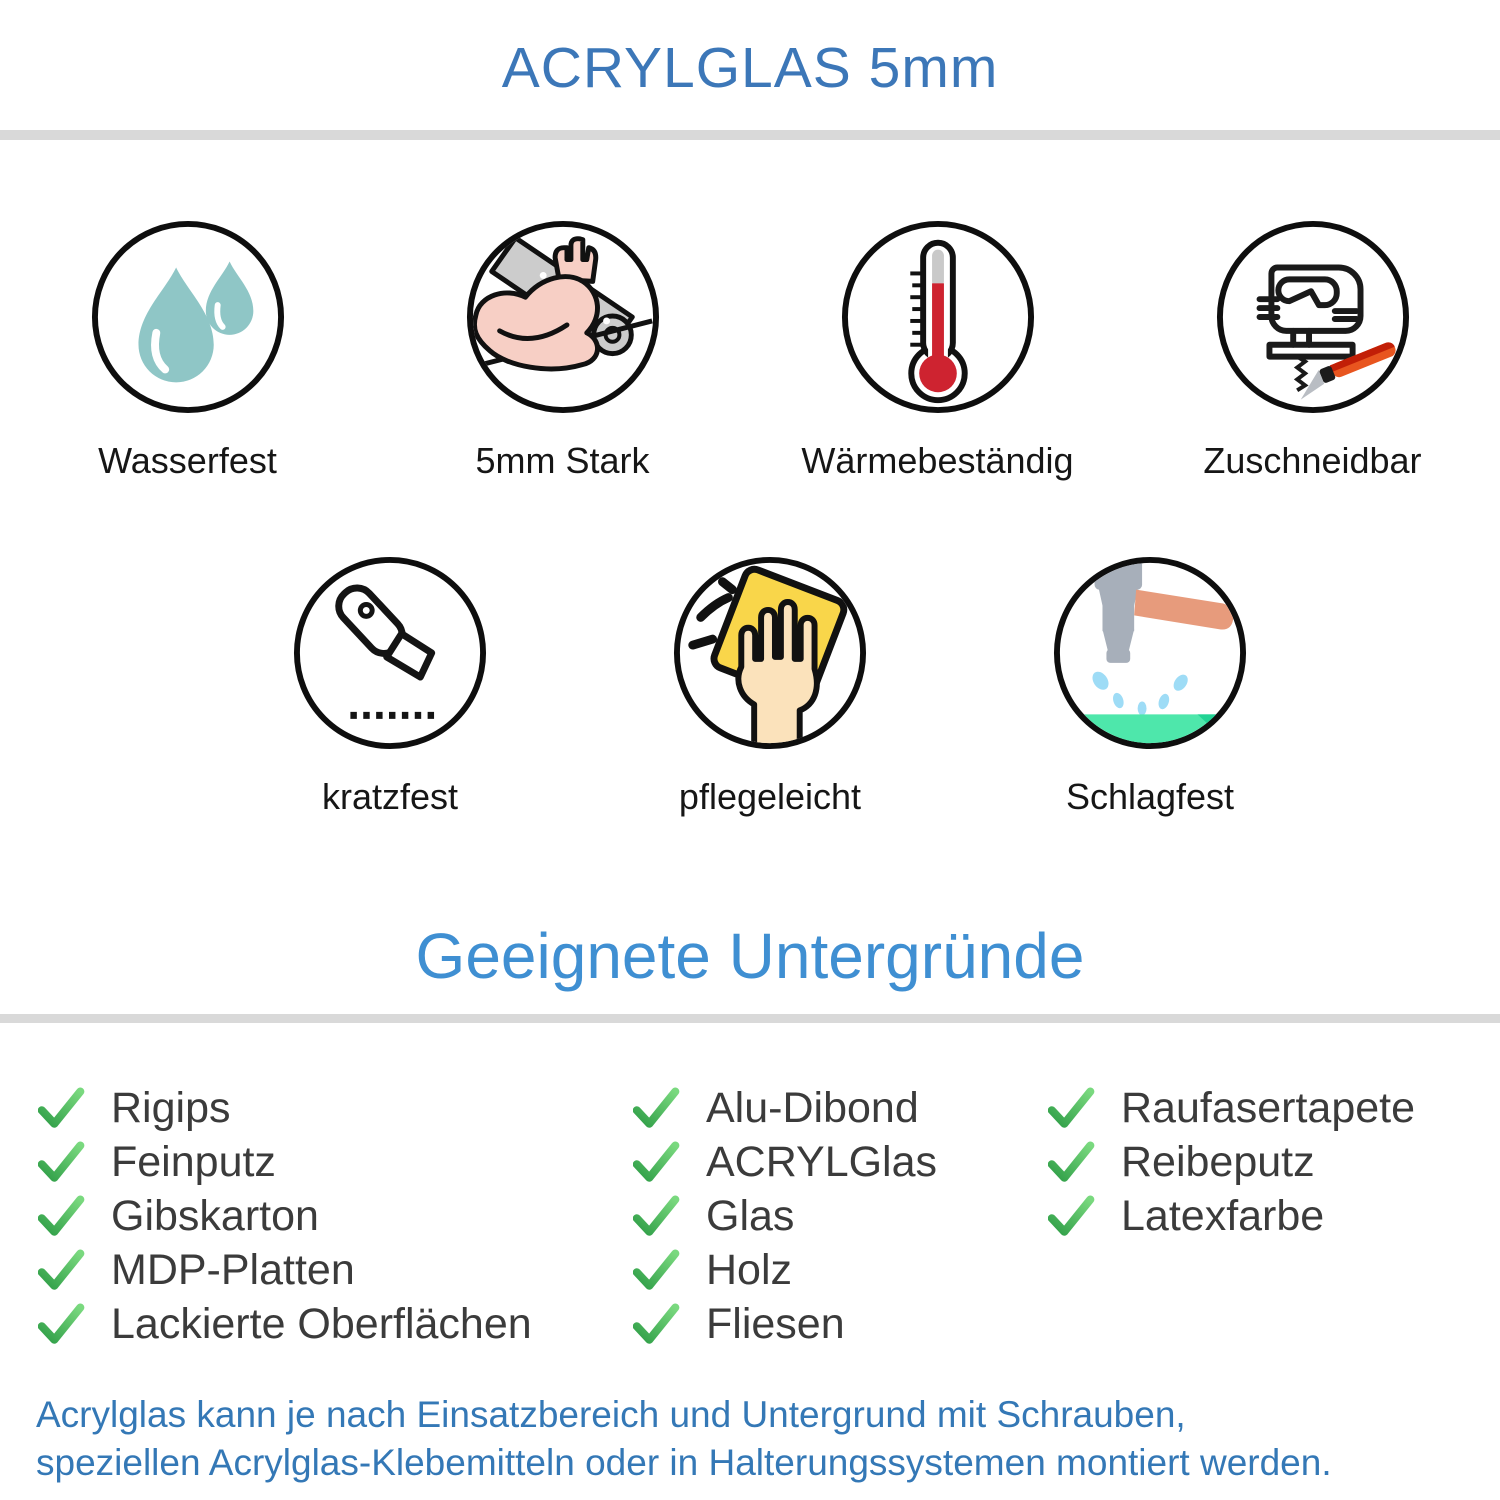 This screenshot has width=1500, height=1500. Describe the element at coordinates (770, 796) in the screenshot. I see `feature-label: pflegeleicht` at that location.